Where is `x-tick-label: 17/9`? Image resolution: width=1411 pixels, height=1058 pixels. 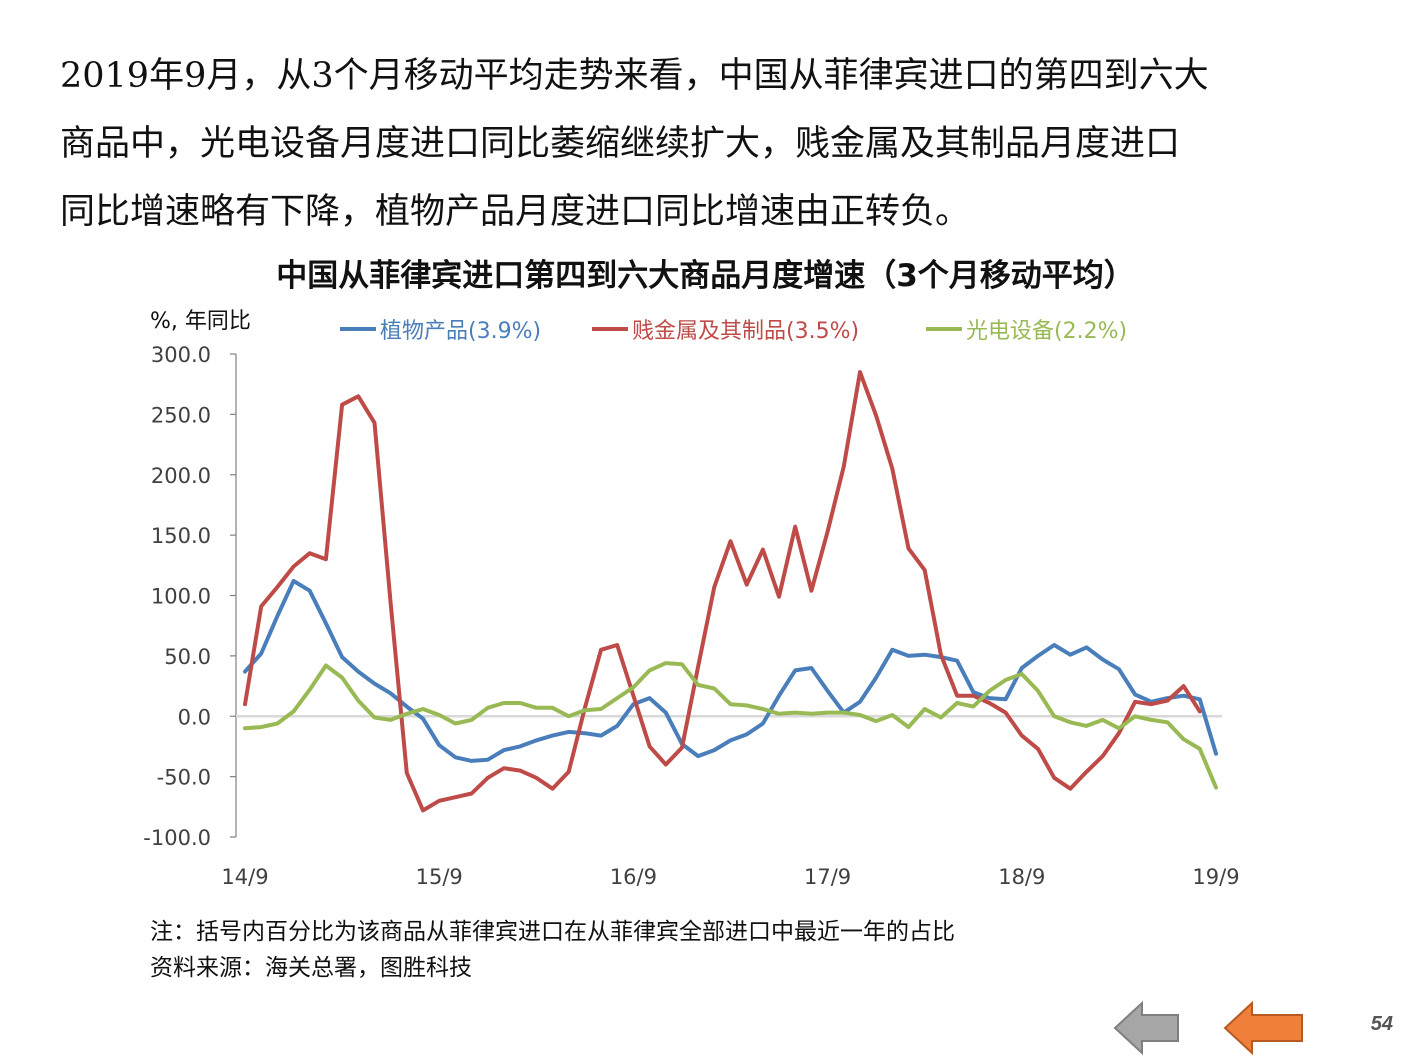
x-tick-label: 17/9 is located at coordinates (827, 877).